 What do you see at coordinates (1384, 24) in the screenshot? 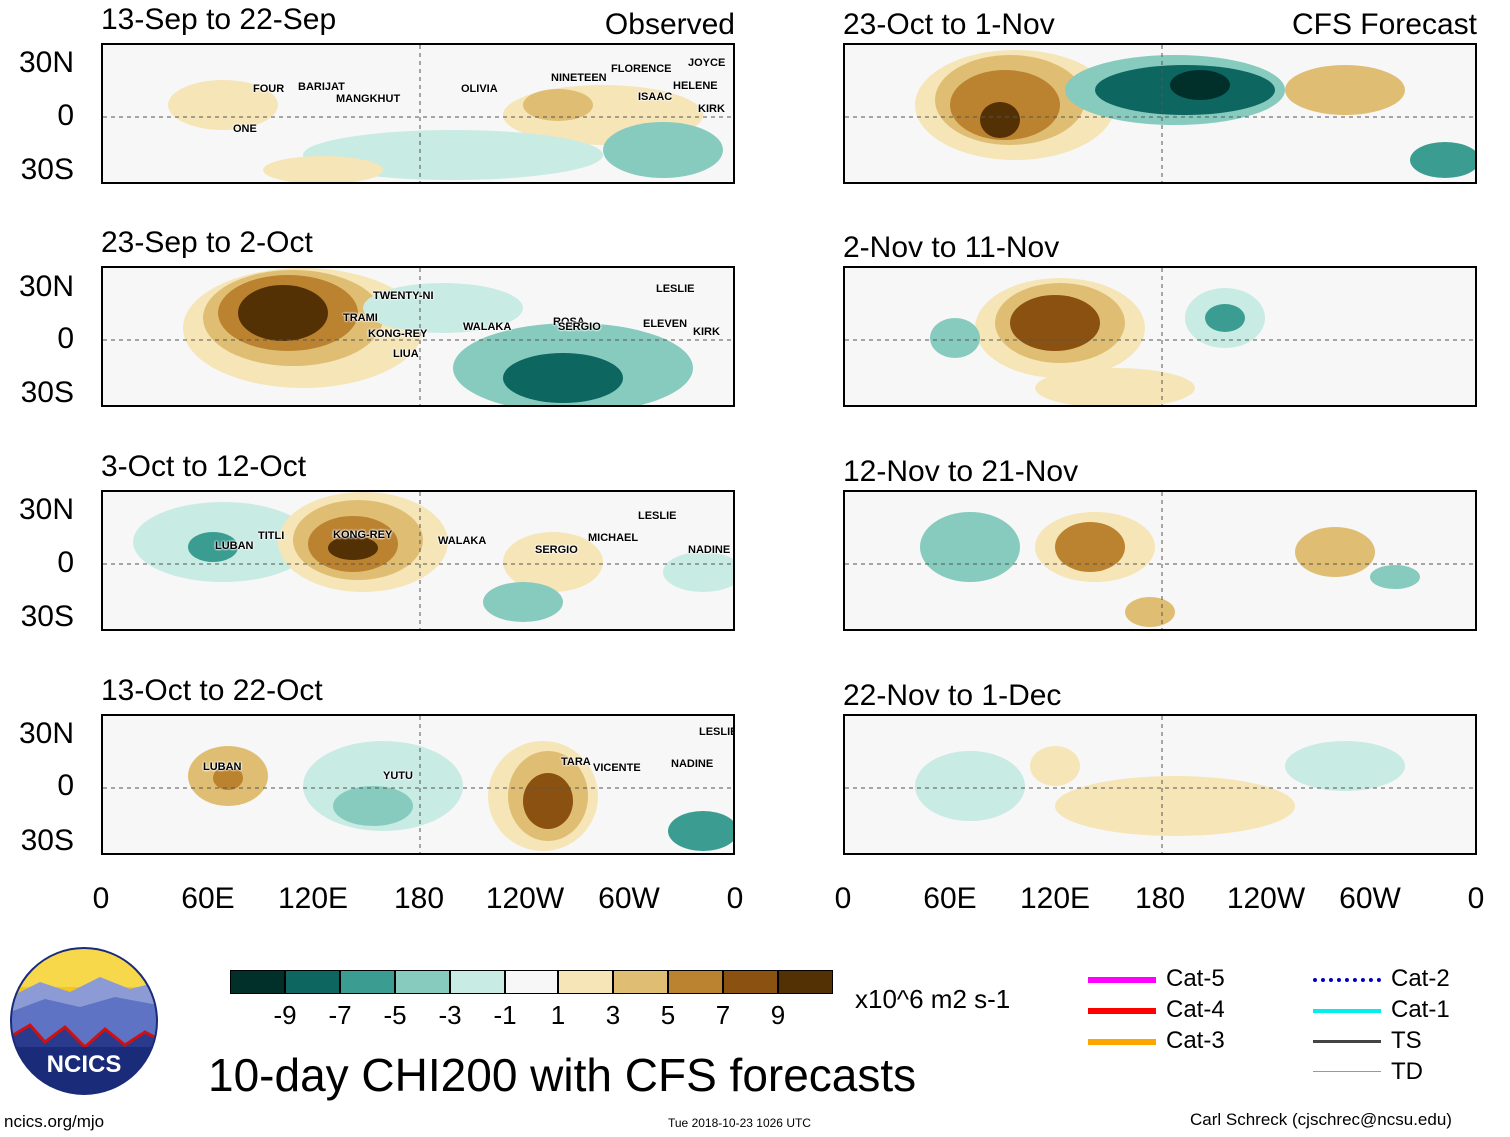
I see `column-label-forecast: CFS Forecast` at bounding box center [1384, 24].